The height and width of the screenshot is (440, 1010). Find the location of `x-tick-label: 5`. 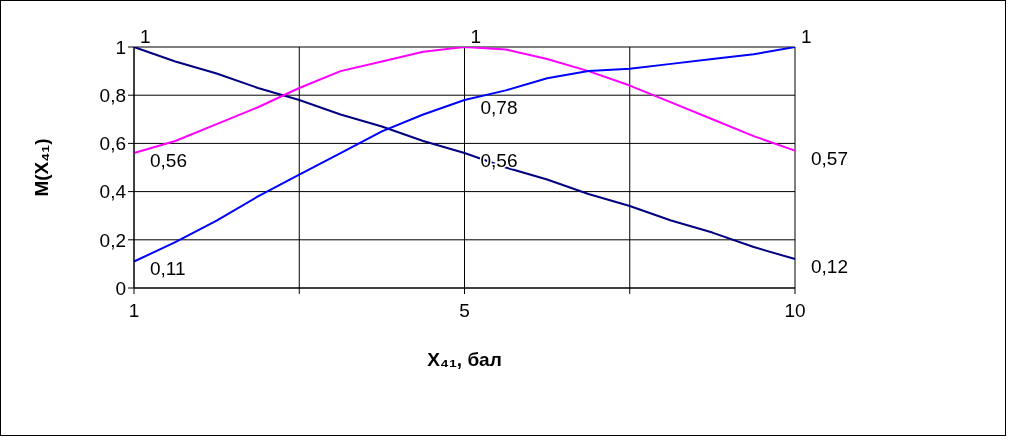

x-tick-label: 5 is located at coordinates (464, 311).